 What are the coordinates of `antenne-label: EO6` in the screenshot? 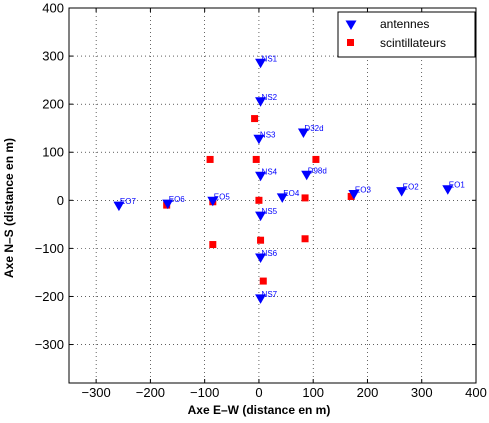 It's located at (177, 199).